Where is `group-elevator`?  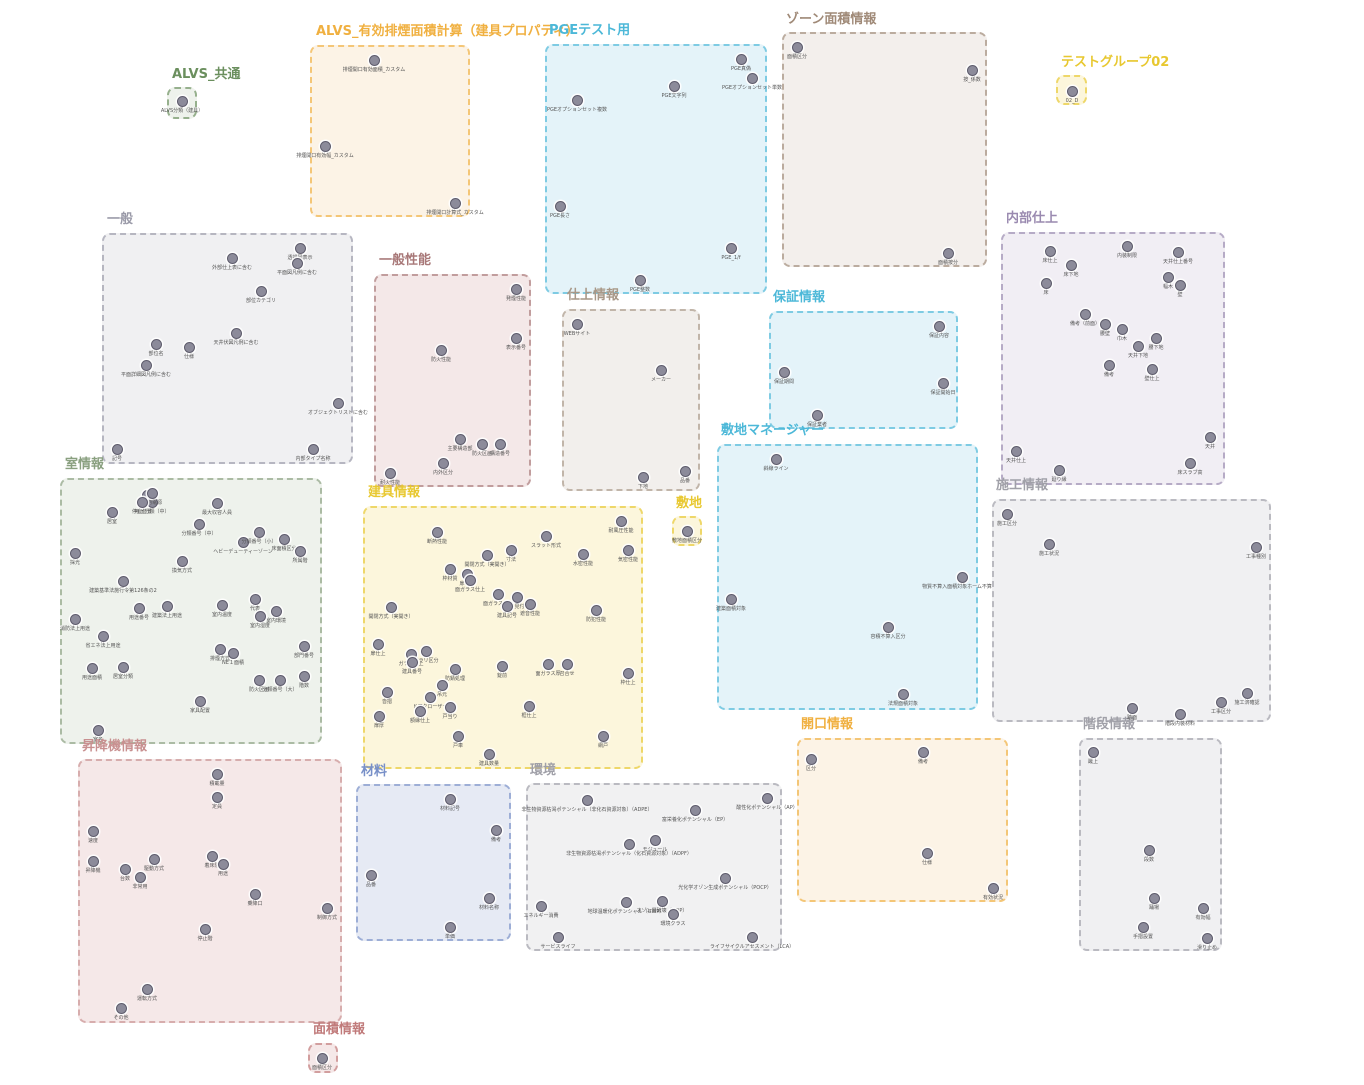 group-elevator is located at coordinates (210, 891).